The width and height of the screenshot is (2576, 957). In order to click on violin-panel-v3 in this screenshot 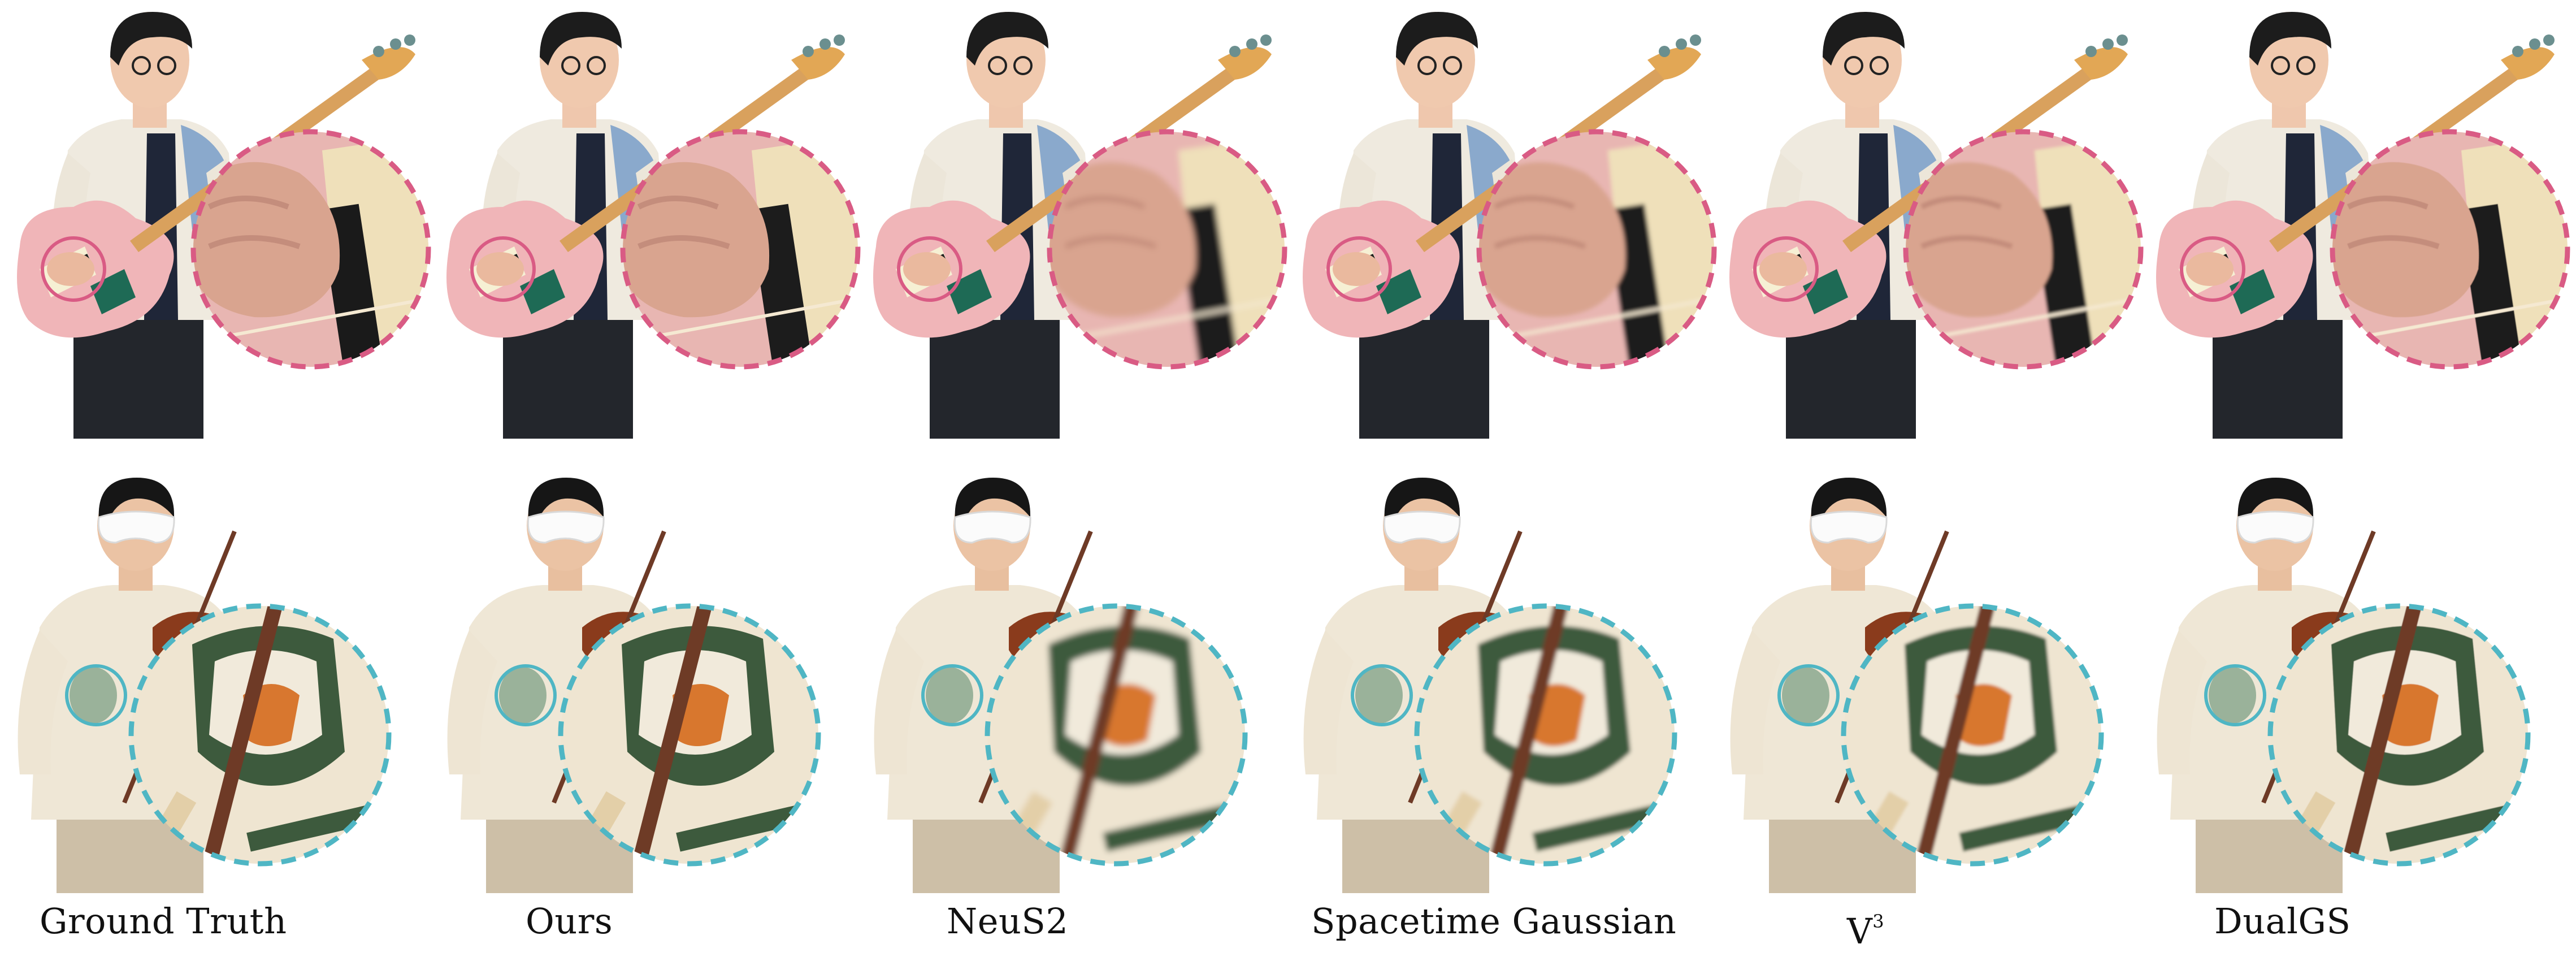, I will do `click(1933, 676)`.